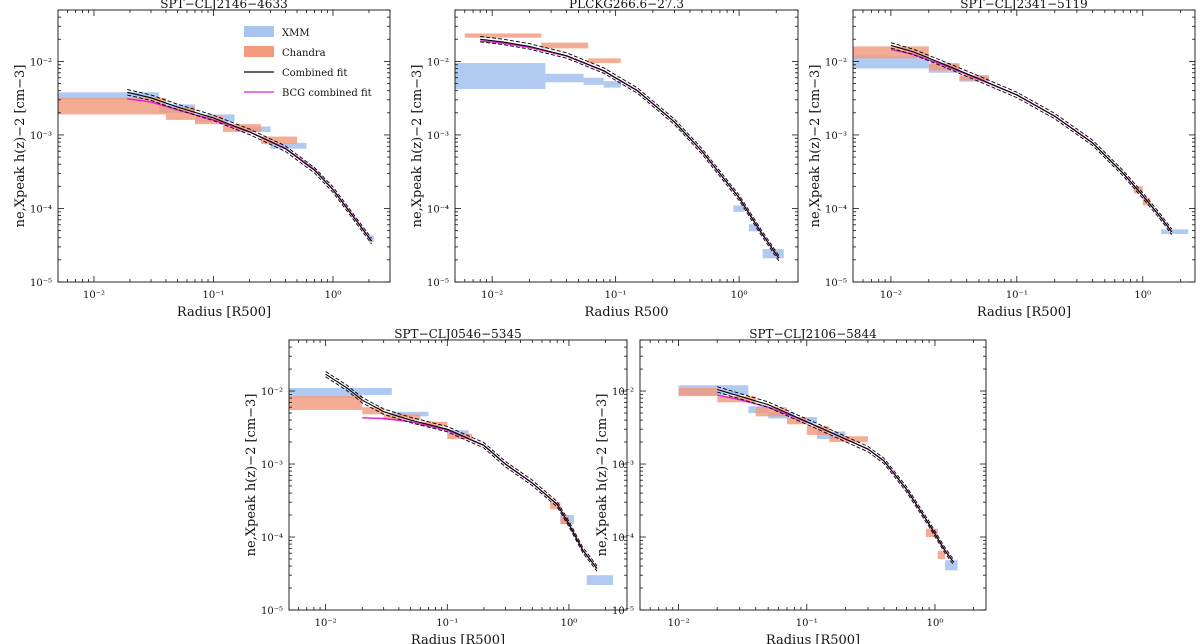  What do you see at coordinates (259, 31) in the screenshot?
I see `xmm-legend-swatch` at bounding box center [259, 31].